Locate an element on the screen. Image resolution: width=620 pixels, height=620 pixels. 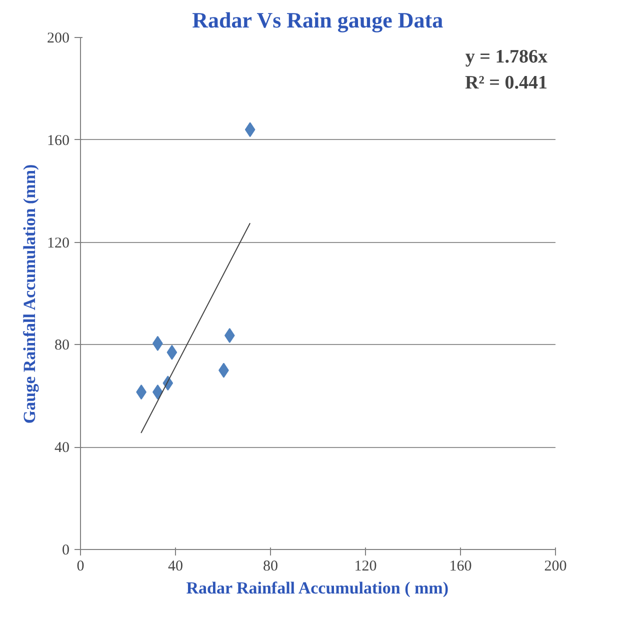
y-axis-title: Gauge Rainfall Accumulation (mm) is located at coordinates (29, 294).